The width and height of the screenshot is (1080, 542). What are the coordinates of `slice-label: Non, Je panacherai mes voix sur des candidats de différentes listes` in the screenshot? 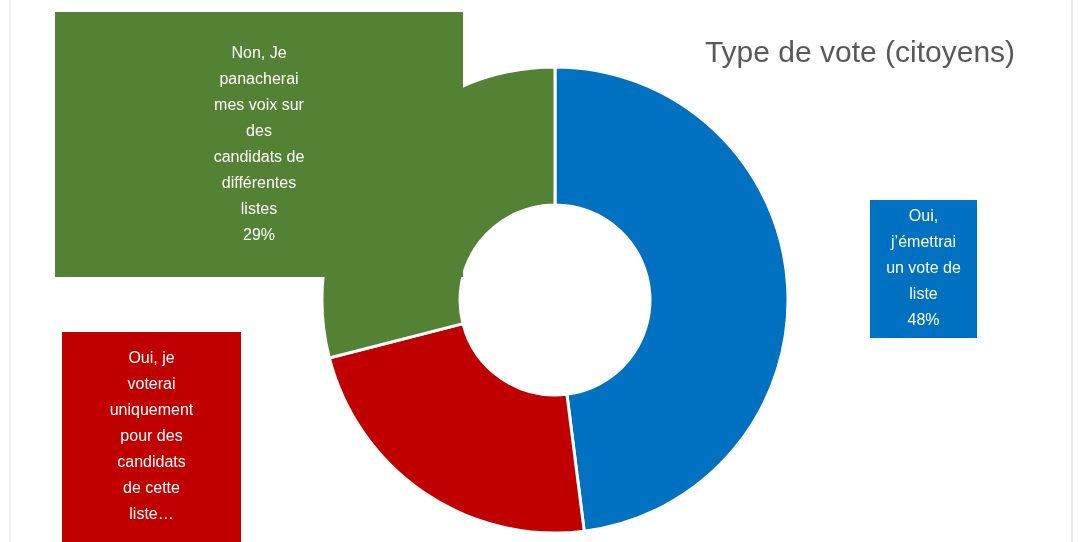 It's located at (259, 130).